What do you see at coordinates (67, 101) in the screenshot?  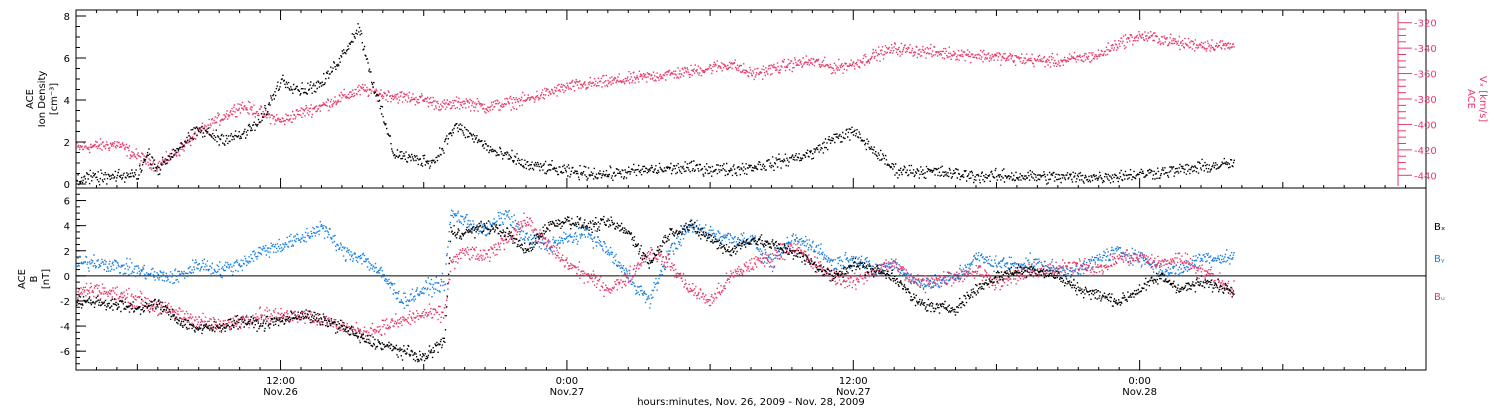 I see `top-y-tick-label: 4` at bounding box center [67, 101].